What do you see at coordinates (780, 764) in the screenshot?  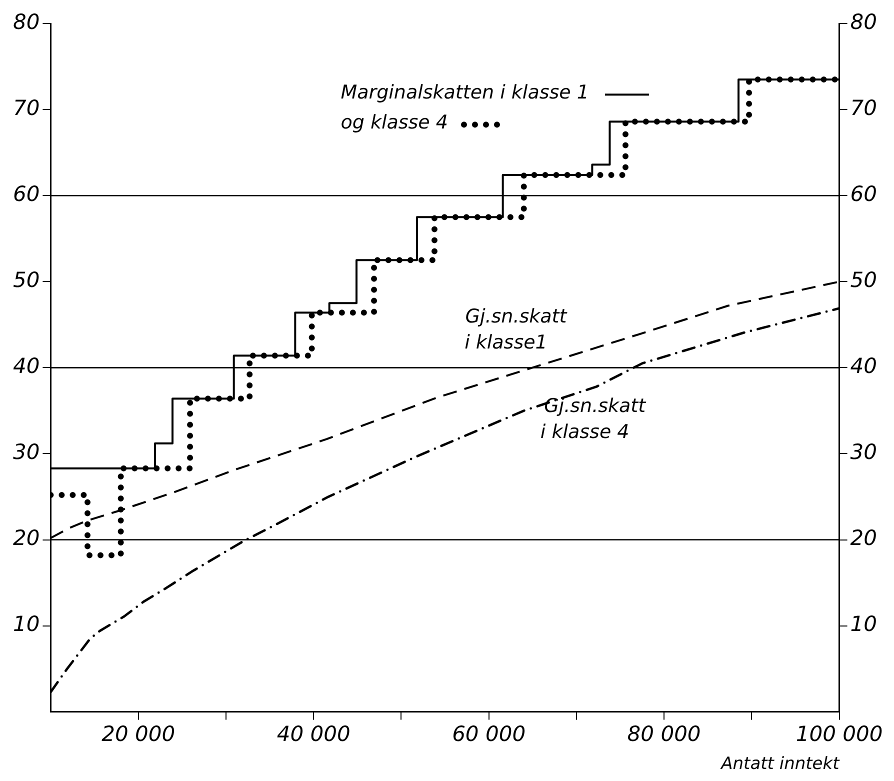 I see `x-axis-title: Antatt inntekt` at bounding box center [780, 764].